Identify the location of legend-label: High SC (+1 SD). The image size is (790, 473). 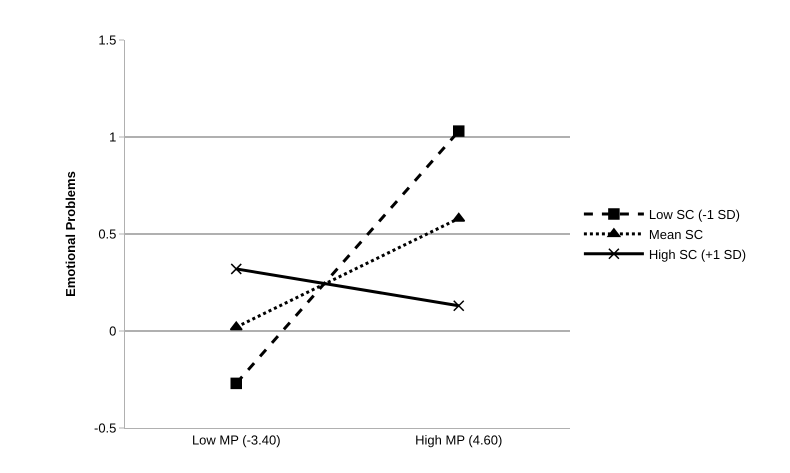
(697, 254).